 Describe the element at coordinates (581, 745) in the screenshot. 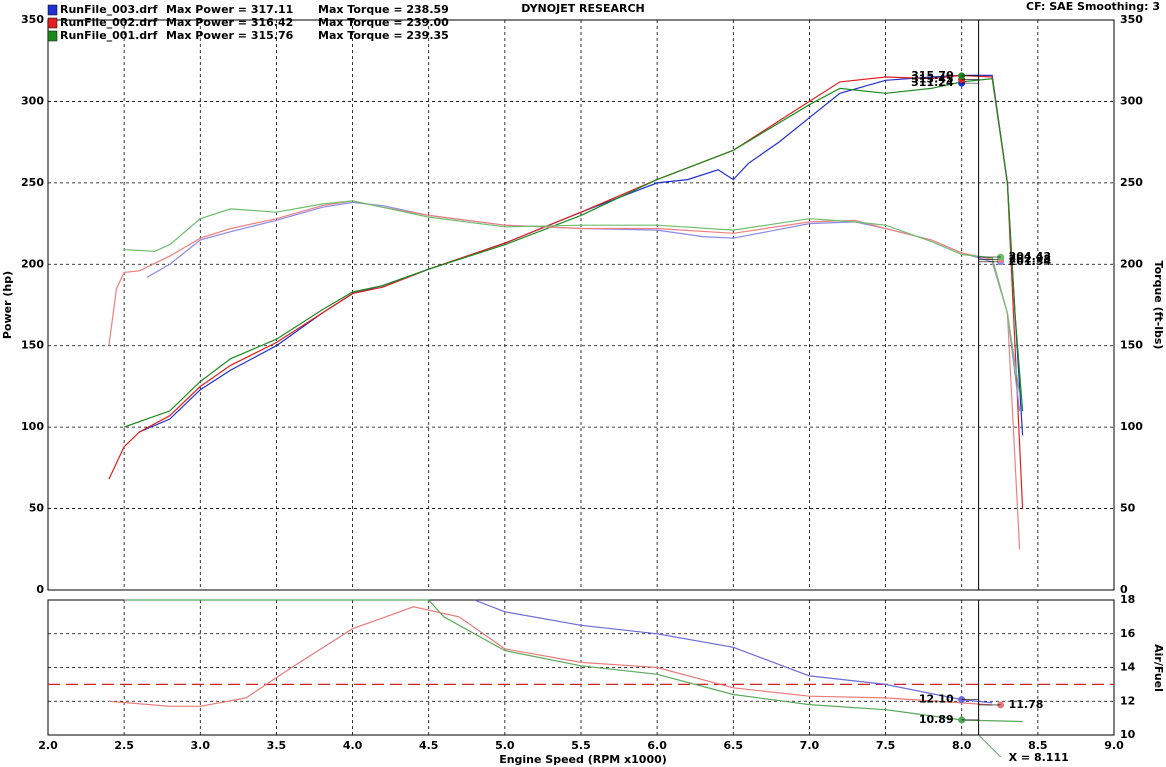

I see `x-tick-label: 5.5` at that location.